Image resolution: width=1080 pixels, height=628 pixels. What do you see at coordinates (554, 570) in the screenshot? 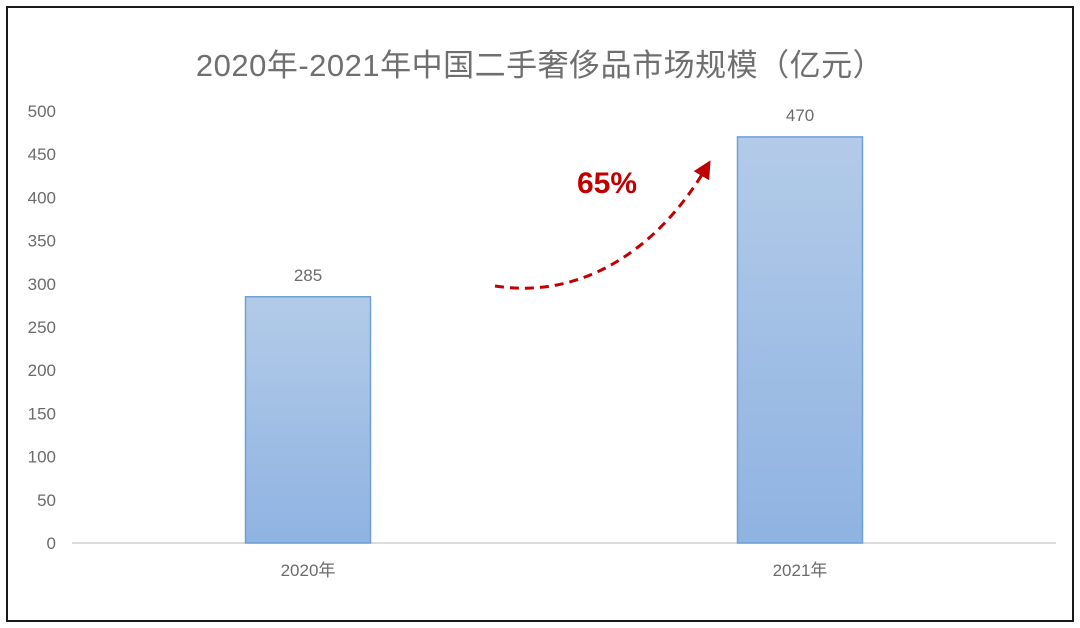
I see `category-labels: 2020年 2021年` at bounding box center [554, 570].